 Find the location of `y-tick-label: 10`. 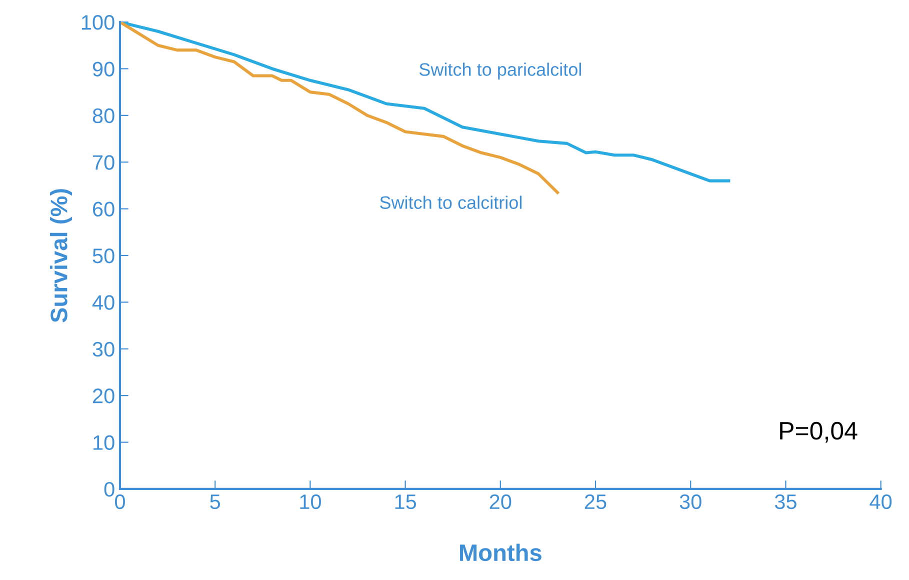

y-tick-label: 10 is located at coordinates (104, 442).